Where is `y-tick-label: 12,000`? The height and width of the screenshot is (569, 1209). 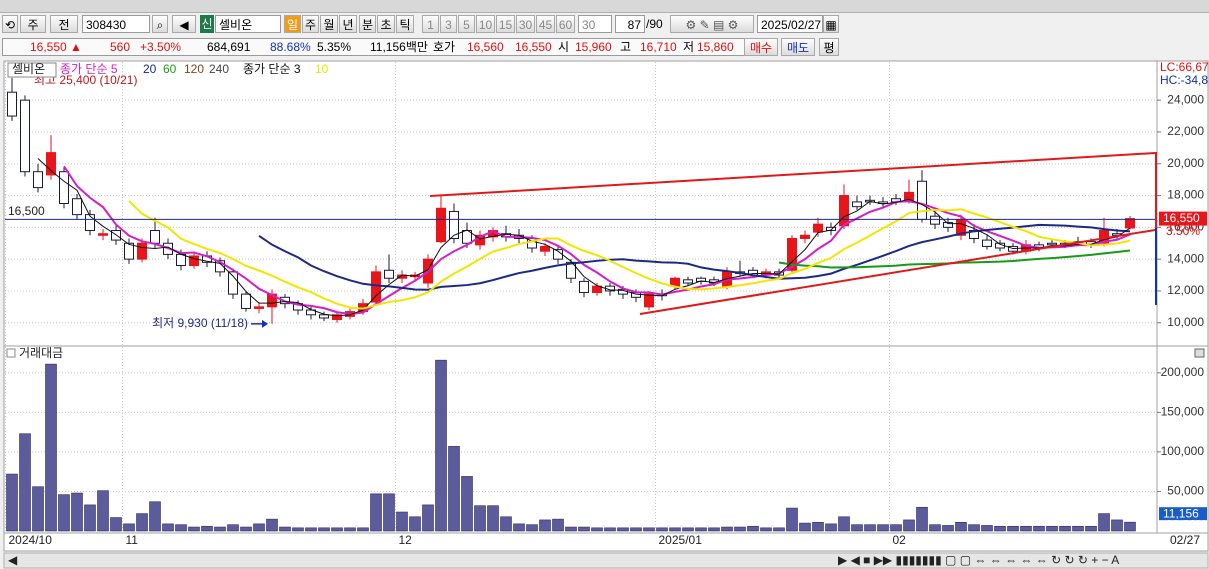 y-tick-label: 12,000 is located at coordinates (1185, 290).